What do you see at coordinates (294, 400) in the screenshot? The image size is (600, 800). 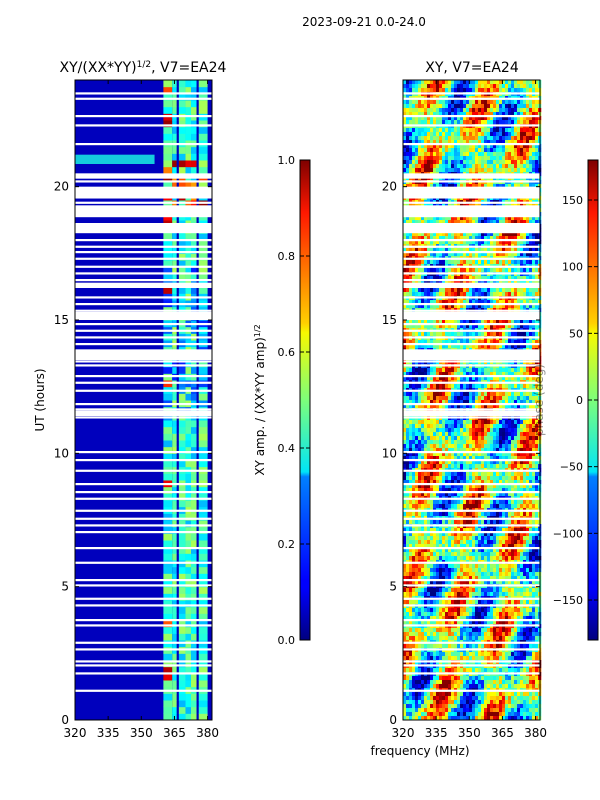 I see `amplitude-colorbar-ticks: 0.00.20.40.60.81.0` at bounding box center [294, 400].